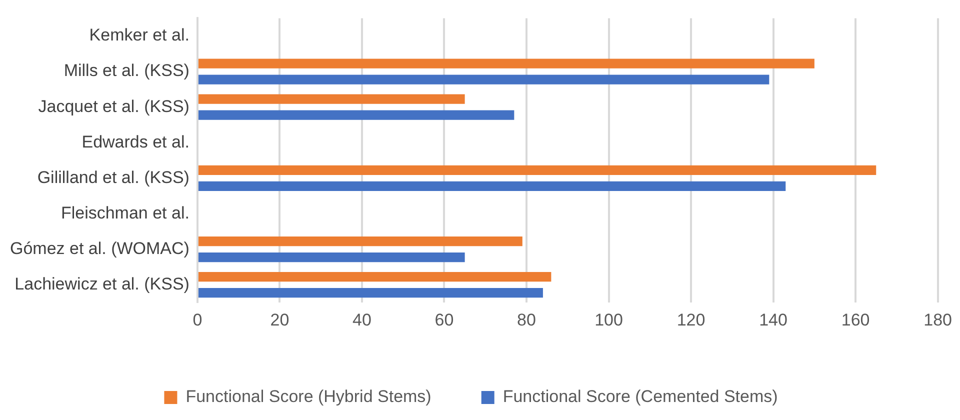 This screenshot has height=420, width=960. I want to click on y-tick-label: Fleischman et al., so click(125, 212).